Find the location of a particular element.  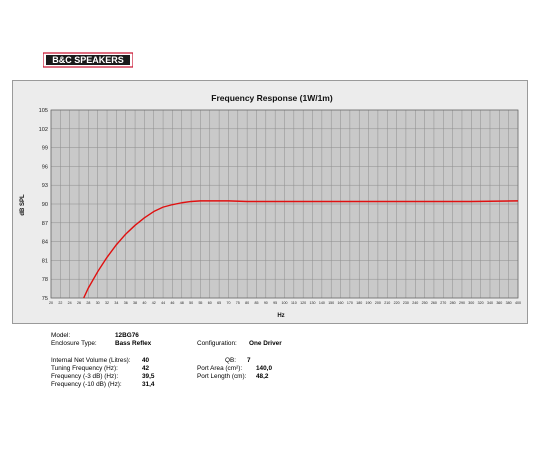

x-tick-label: 26 is located at coordinates (79, 303).